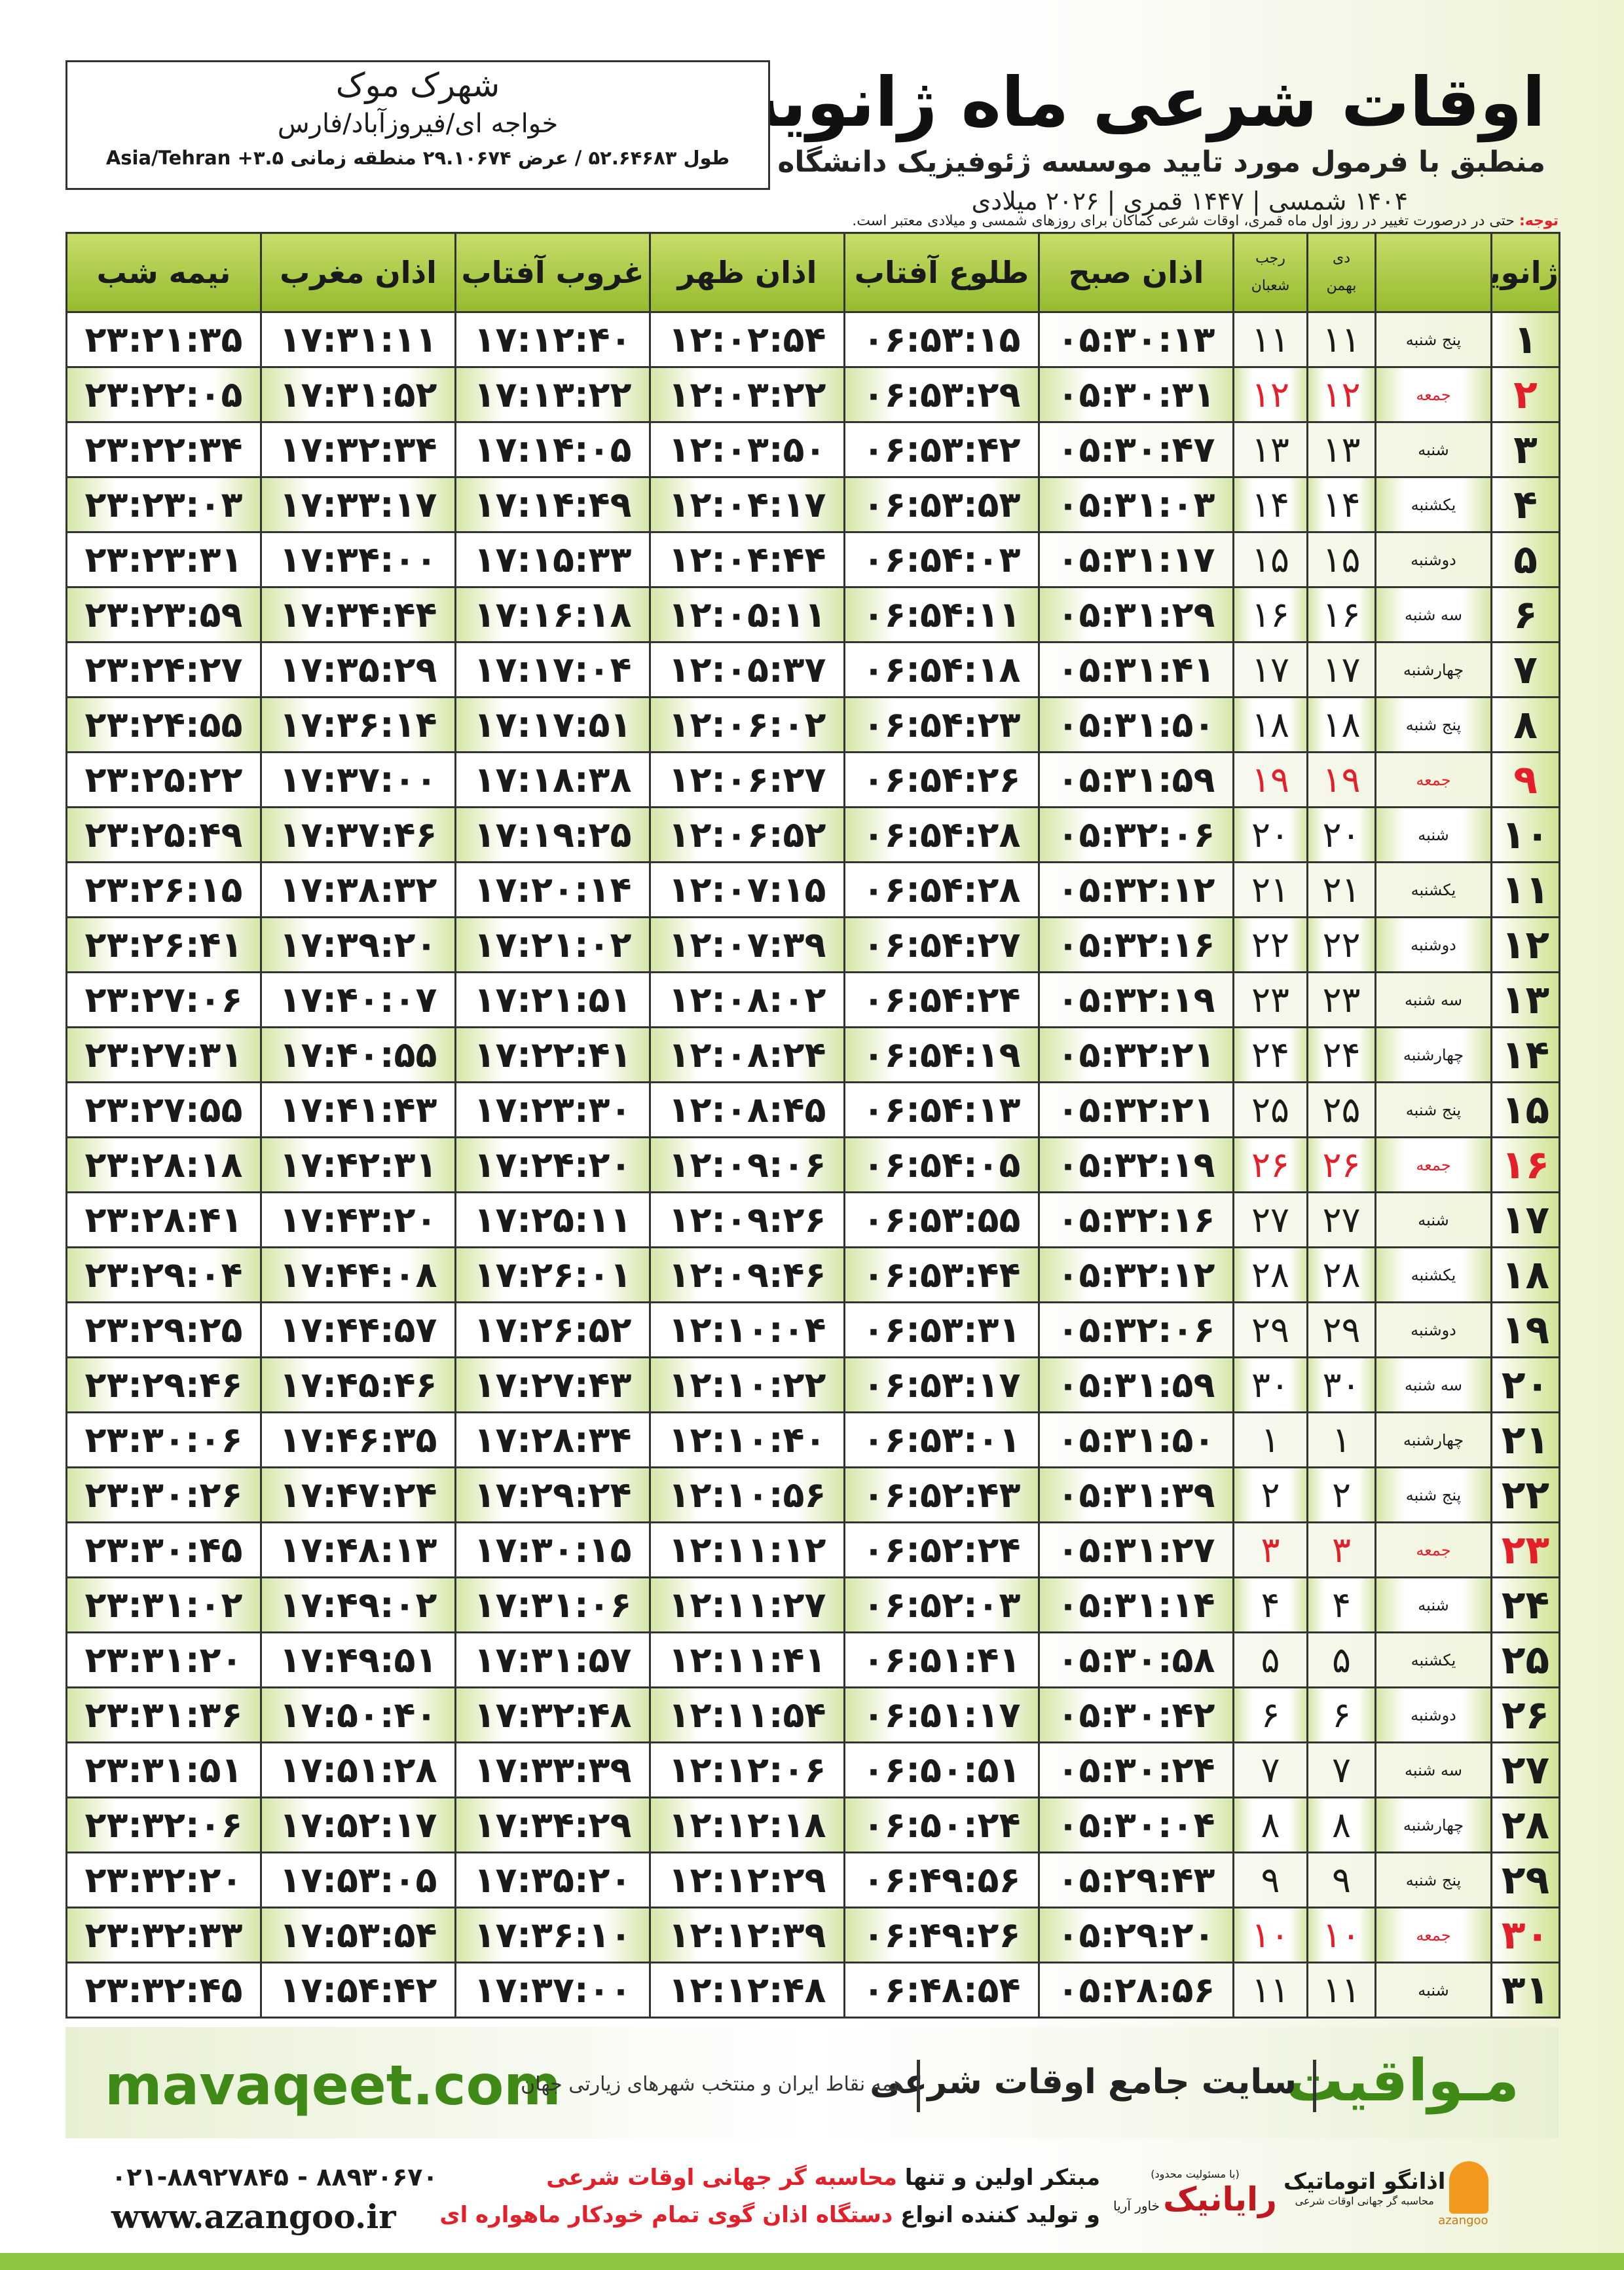 The width and height of the screenshot is (1624, 2270). Describe the element at coordinates (253, 2216) in the screenshot. I see `web: www.azangoo.ir` at that location.